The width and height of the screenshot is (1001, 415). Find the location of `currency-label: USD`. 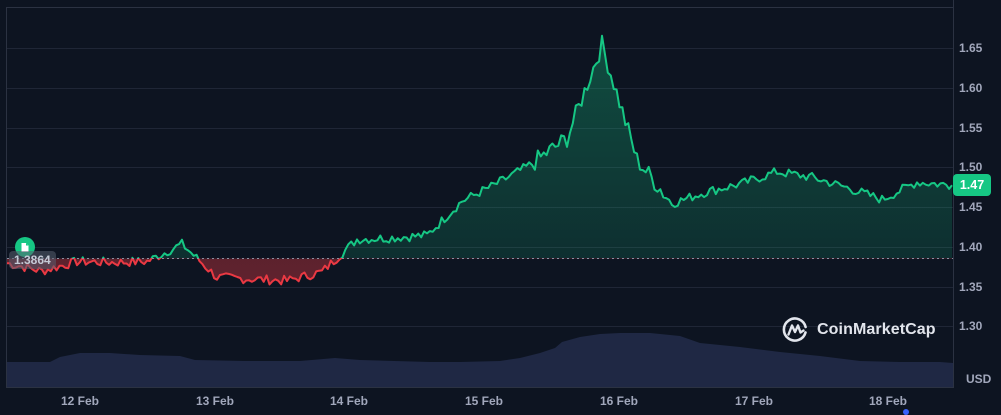

currency-label: USD is located at coordinates (979, 379).